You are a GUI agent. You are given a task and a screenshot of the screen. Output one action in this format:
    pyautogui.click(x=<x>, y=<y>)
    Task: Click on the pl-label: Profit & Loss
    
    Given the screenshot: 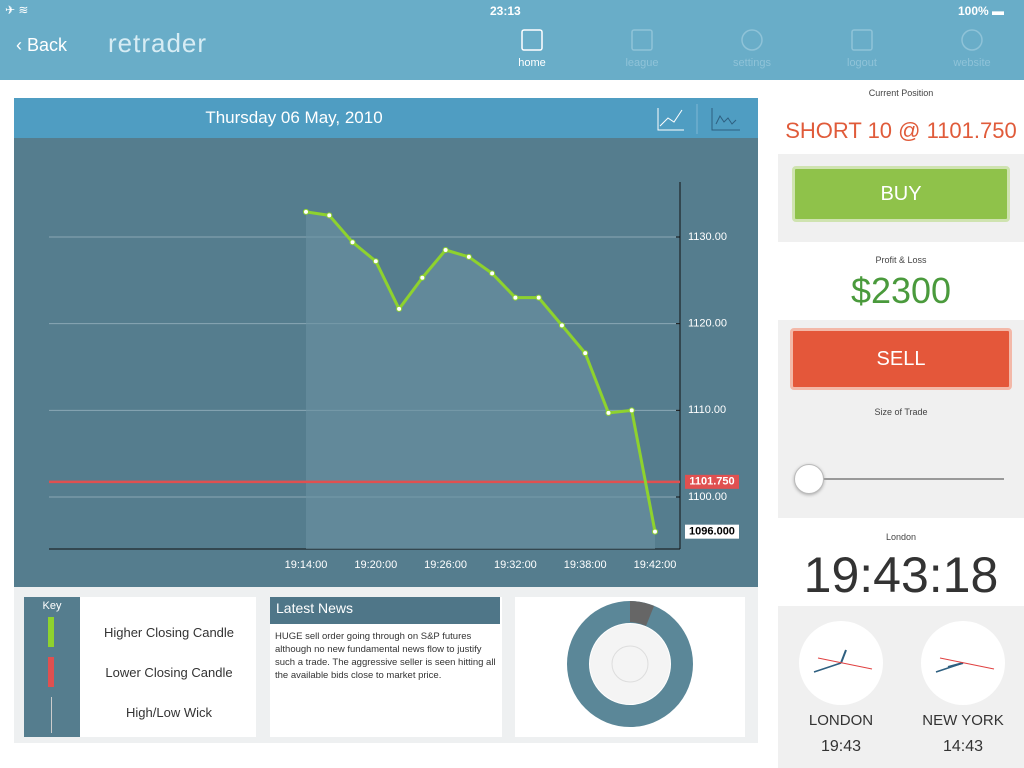 What is the action you would take?
    pyautogui.click(x=901, y=260)
    